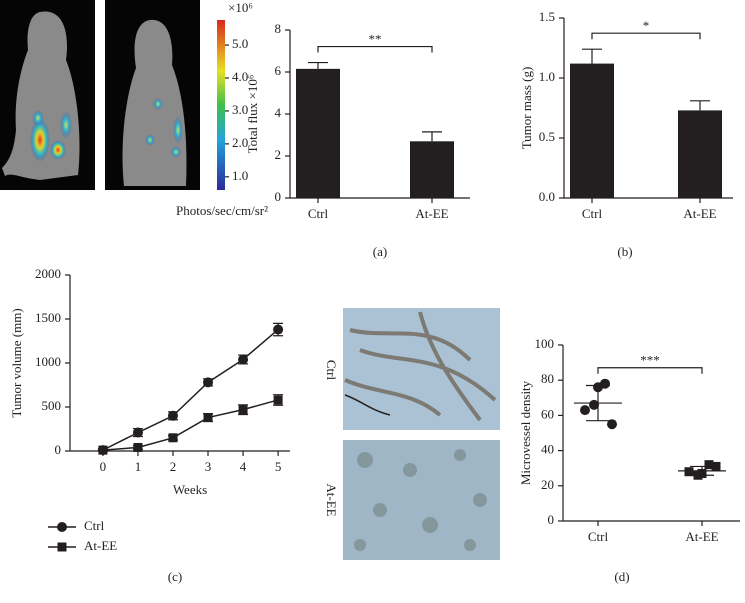  What do you see at coordinates (278, 154) in the screenshot?
I see `y-tick-label: 2` at bounding box center [278, 154].